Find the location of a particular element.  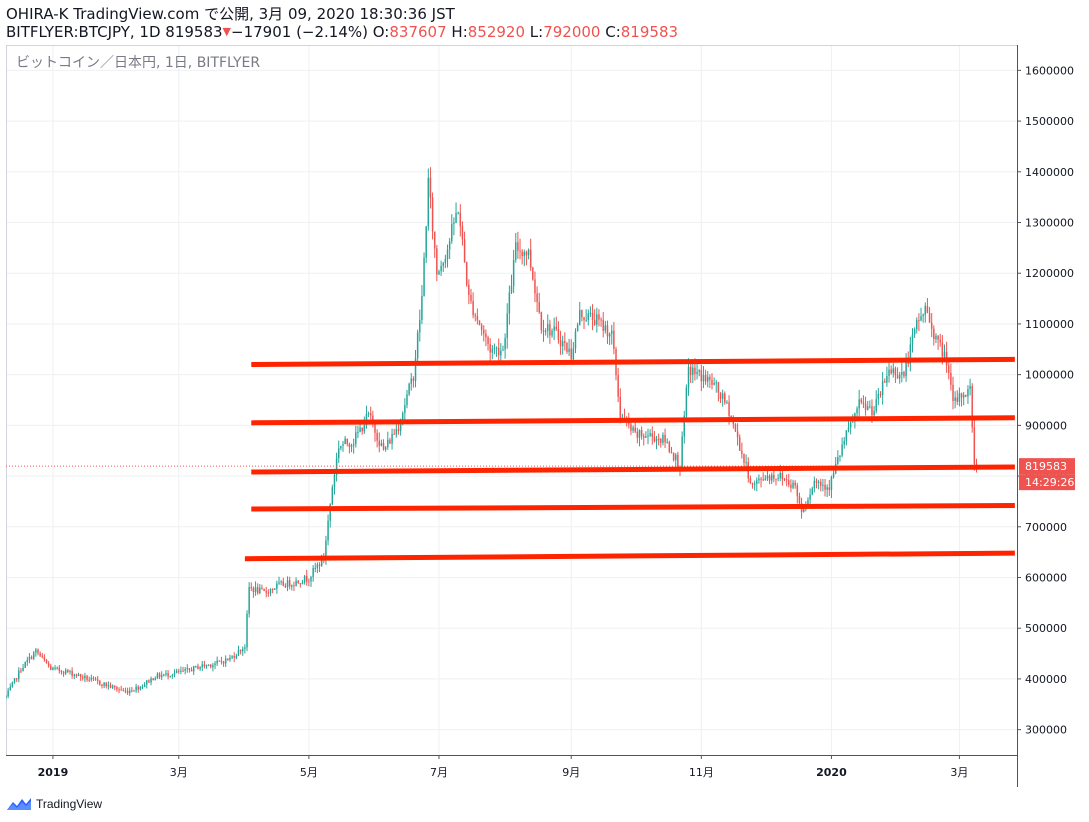

tradingview-footer: TradingView is located at coordinates (54, 804).